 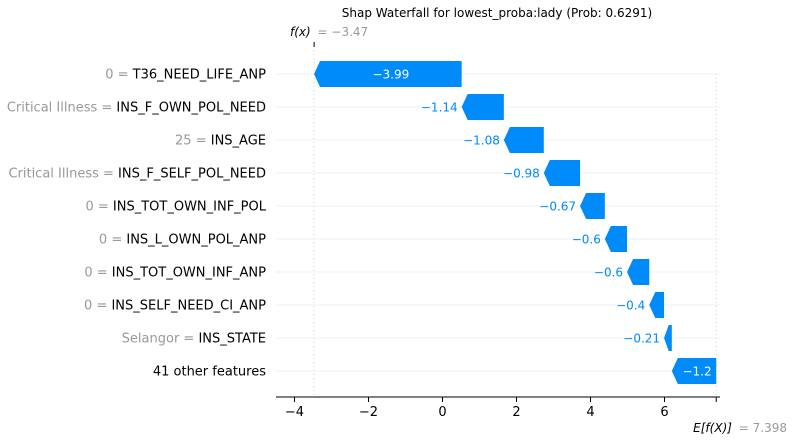 What do you see at coordinates (442, 412) in the screenshot?
I see `x-tick-label: 0` at bounding box center [442, 412].